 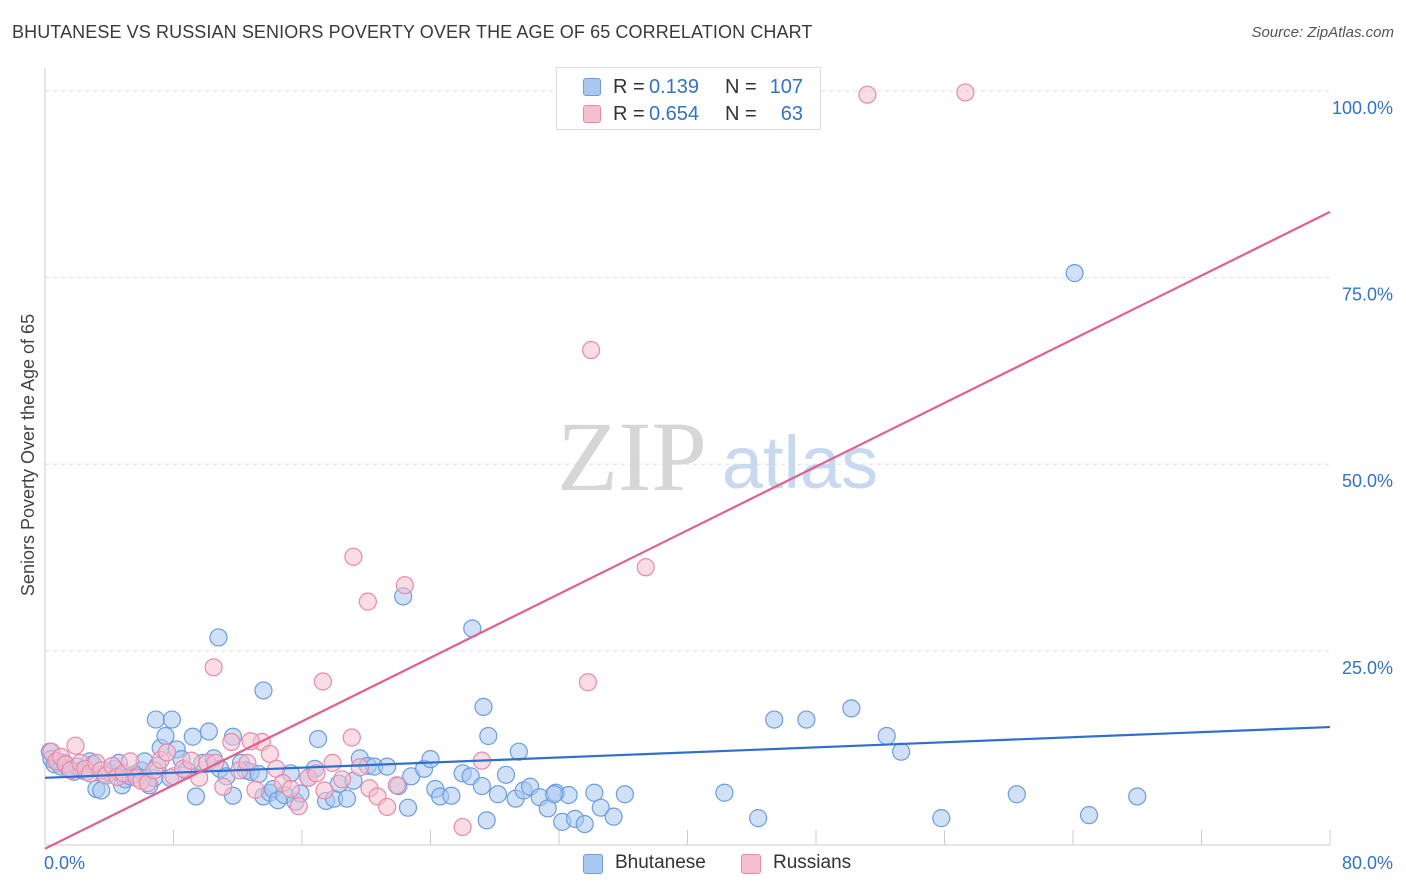 What do you see at coordinates (674, 114) in the screenshot?
I see `r-value: 0.654` at bounding box center [674, 114].